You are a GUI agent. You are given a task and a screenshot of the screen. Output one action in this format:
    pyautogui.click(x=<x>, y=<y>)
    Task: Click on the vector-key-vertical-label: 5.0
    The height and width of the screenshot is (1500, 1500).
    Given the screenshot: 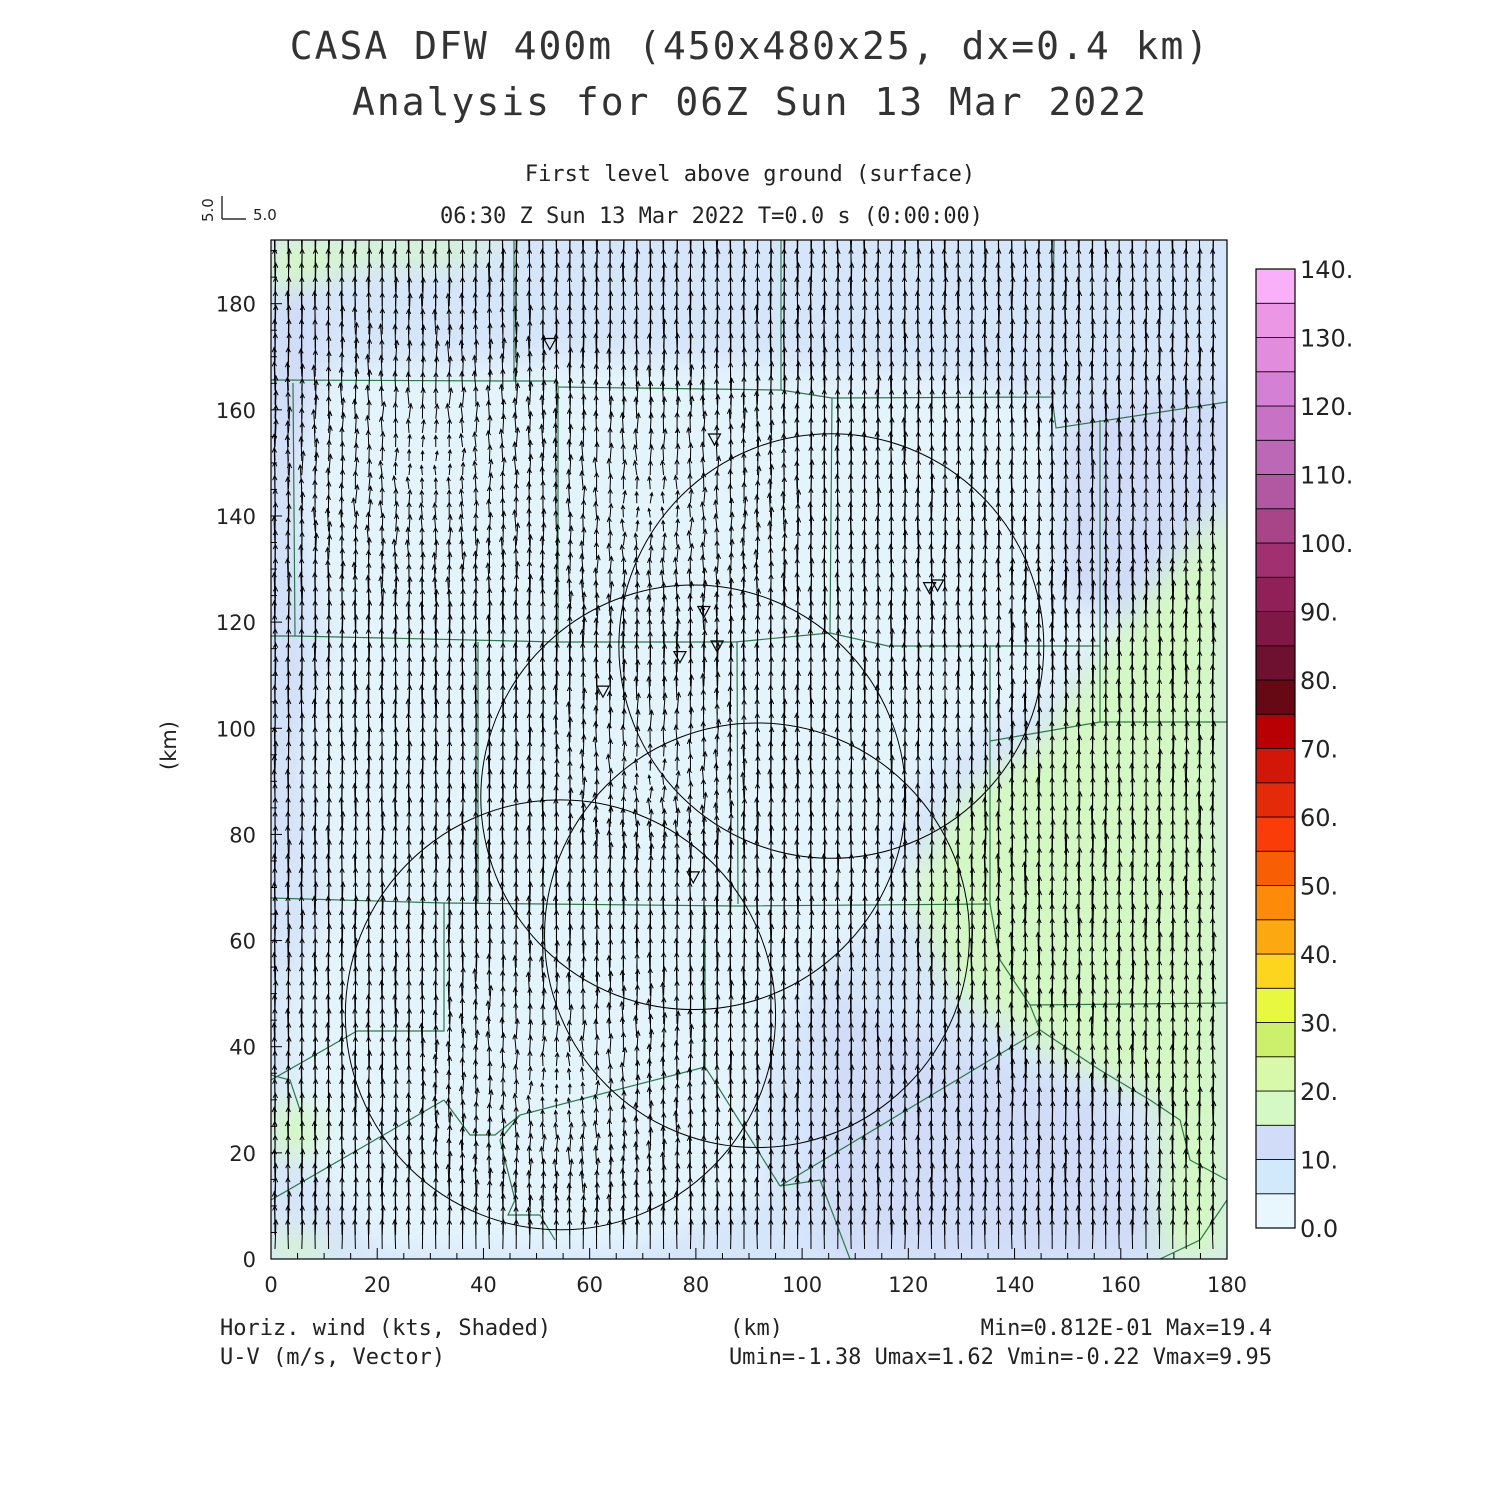 What is the action you would take?
    pyautogui.click(x=208, y=210)
    